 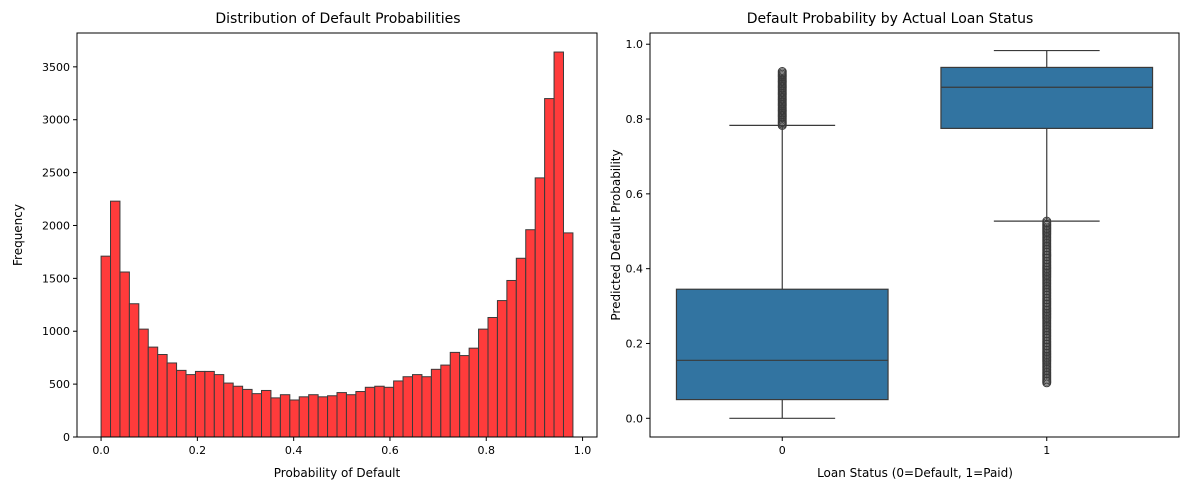 What do you see at coordinates (616, 234) in the screenshot?
I see `boxplot-y-label: Predicted Default Probability` at bounding box center [616, 234].